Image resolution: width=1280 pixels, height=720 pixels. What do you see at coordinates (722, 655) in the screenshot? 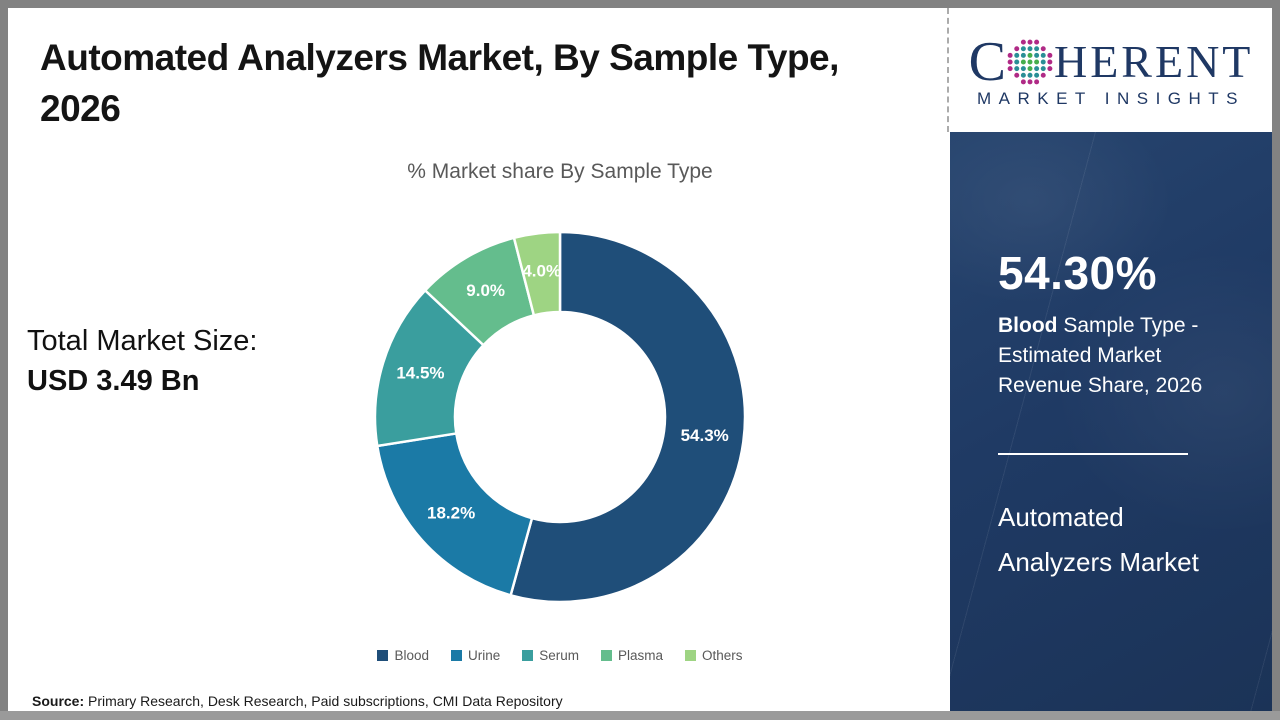
I see `legend-label-others: Others` at bounding box center [722, 655].